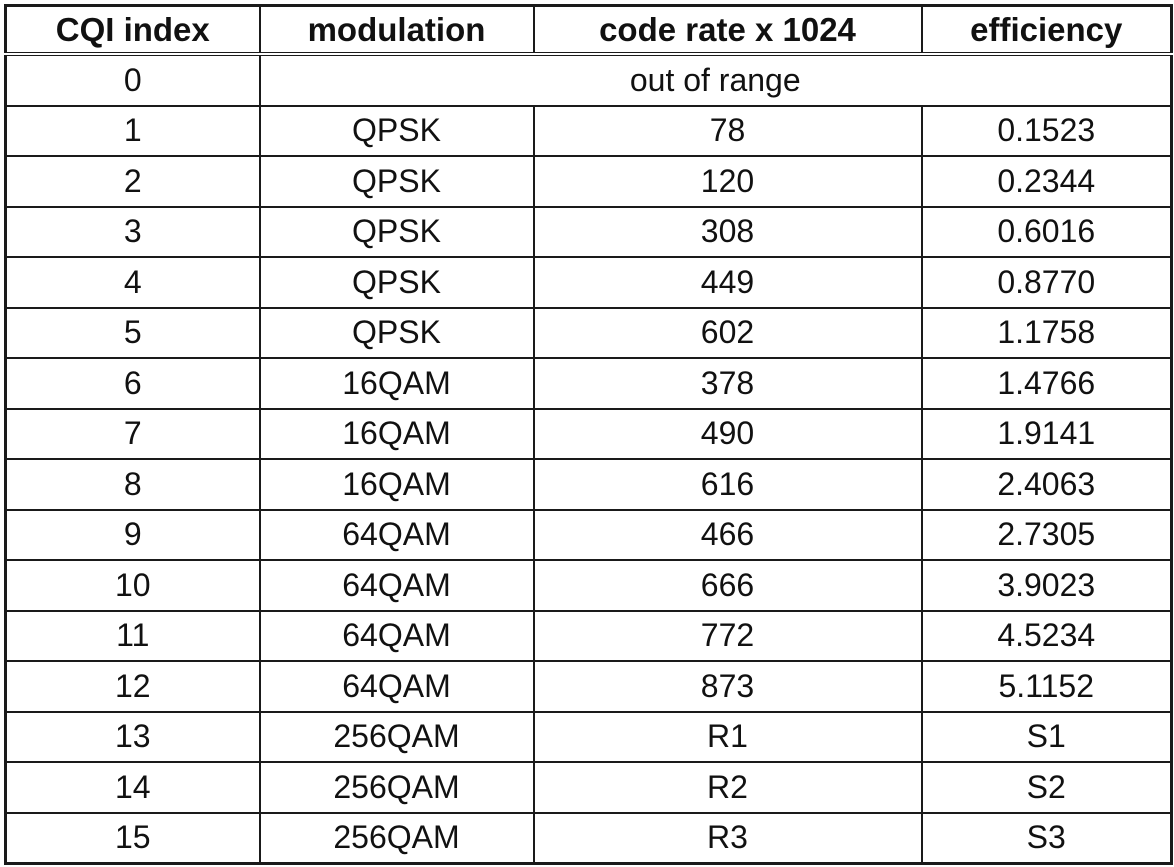 This screenshot has width=1174, height=867. What do you see at coordinates (1046, 736) in the screenshot?
I see `efficiency-cell: S1` at bounding box center [1046, 736].